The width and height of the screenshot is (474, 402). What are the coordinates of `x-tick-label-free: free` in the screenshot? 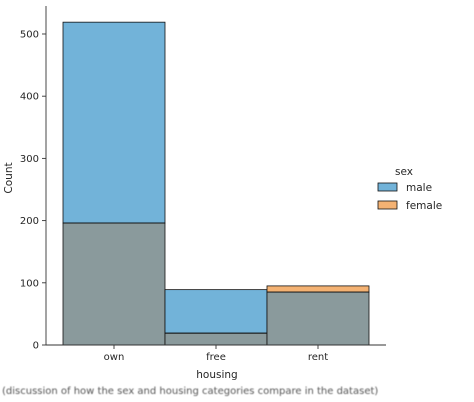 It's located at (216, 357).